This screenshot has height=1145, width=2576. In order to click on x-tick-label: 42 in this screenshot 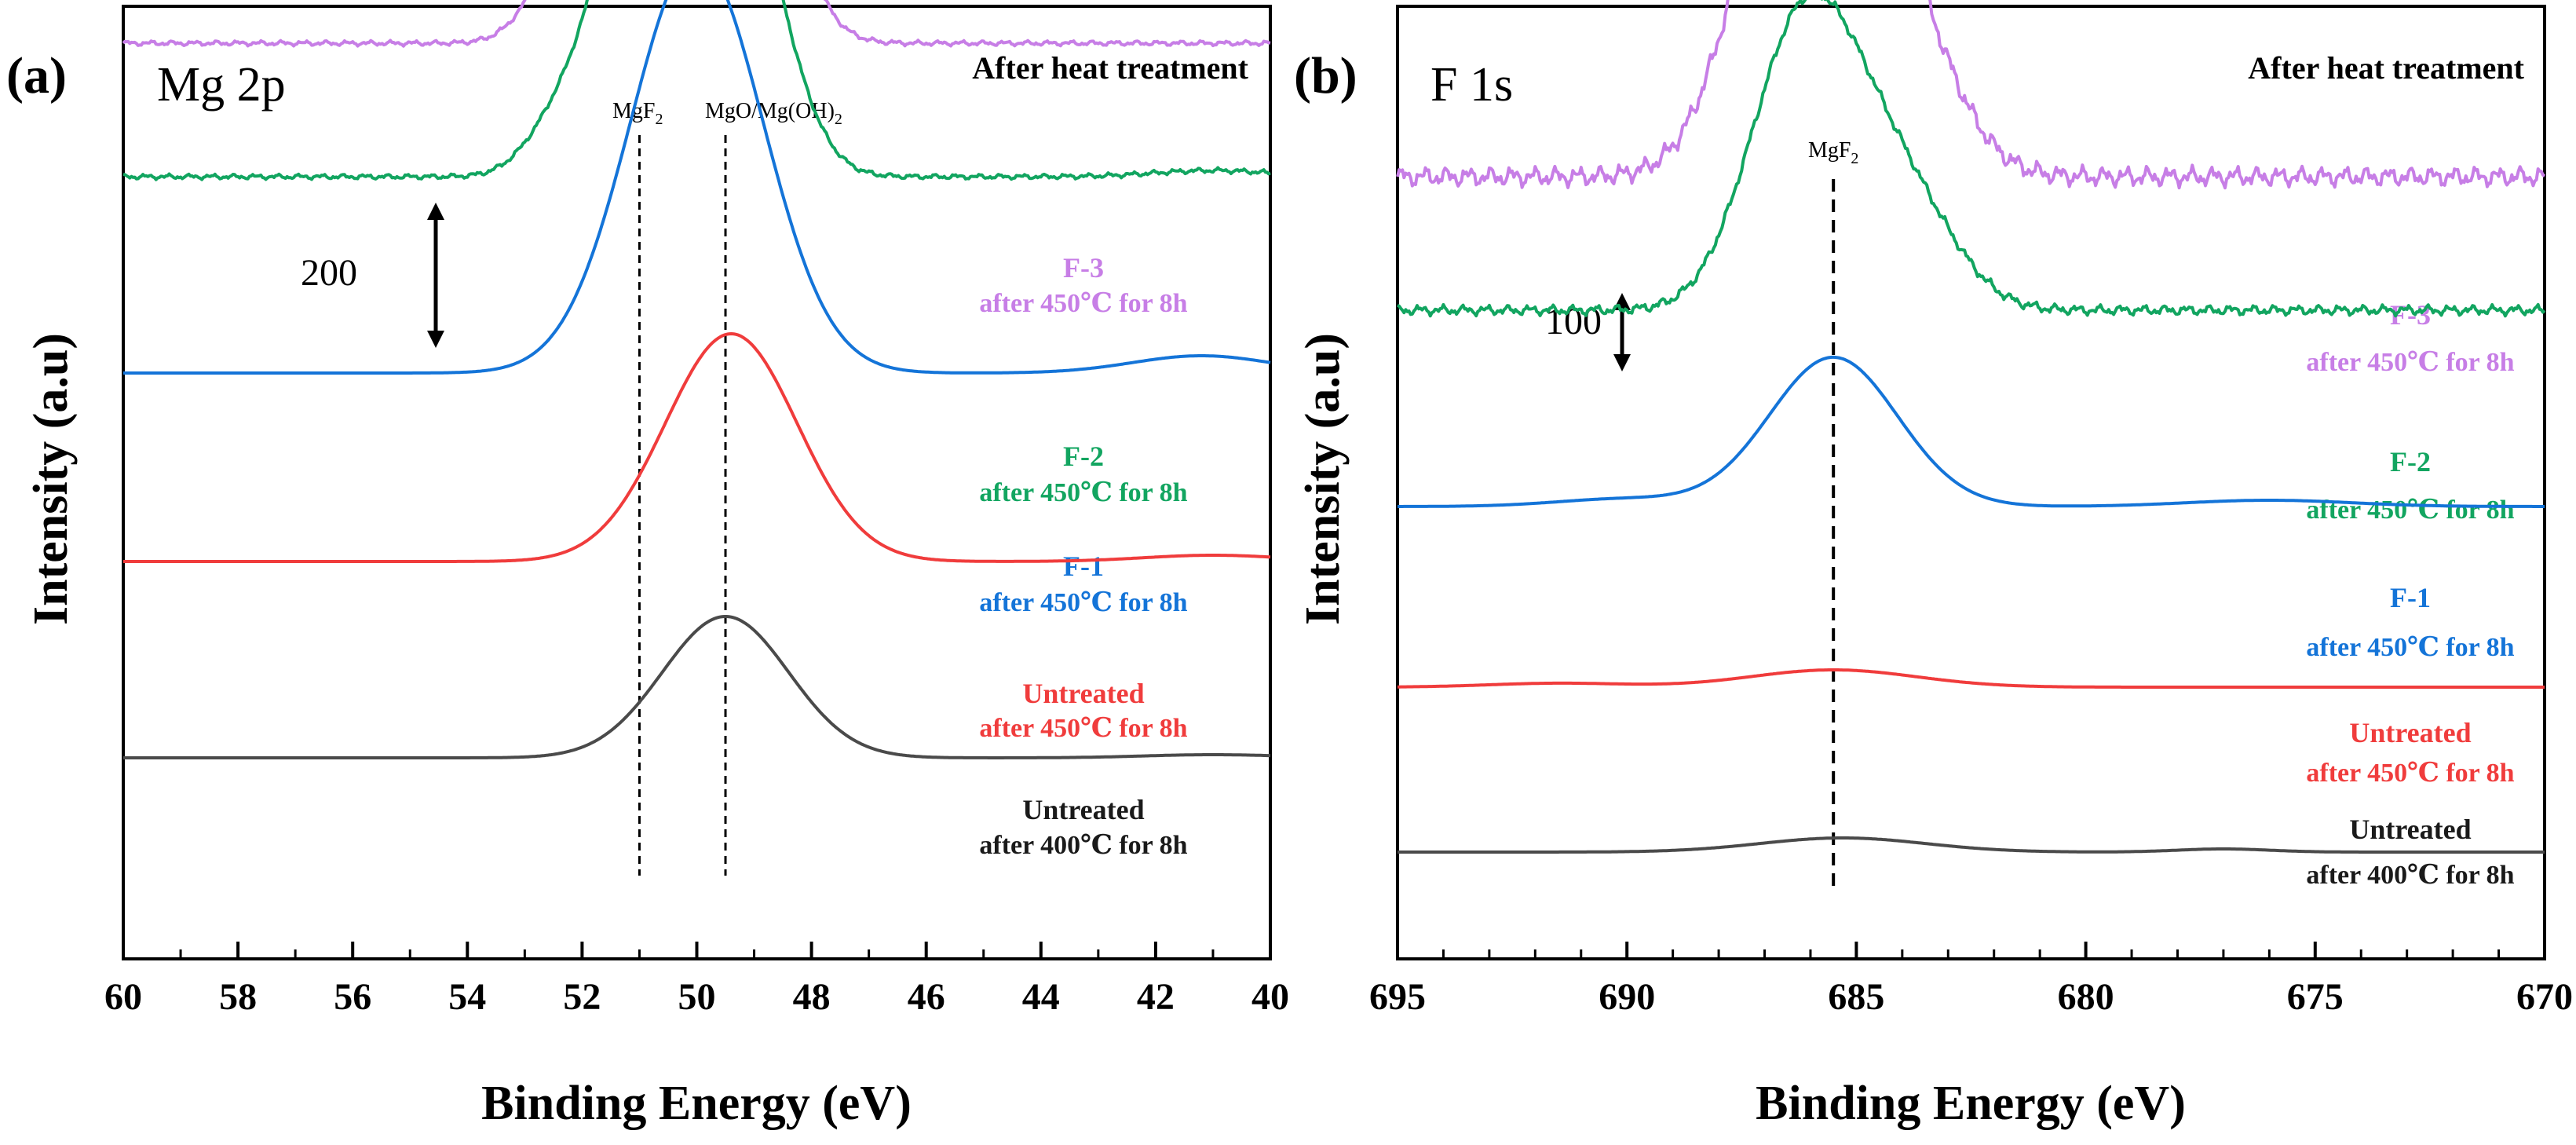, I will do `click(1156, 997)`.